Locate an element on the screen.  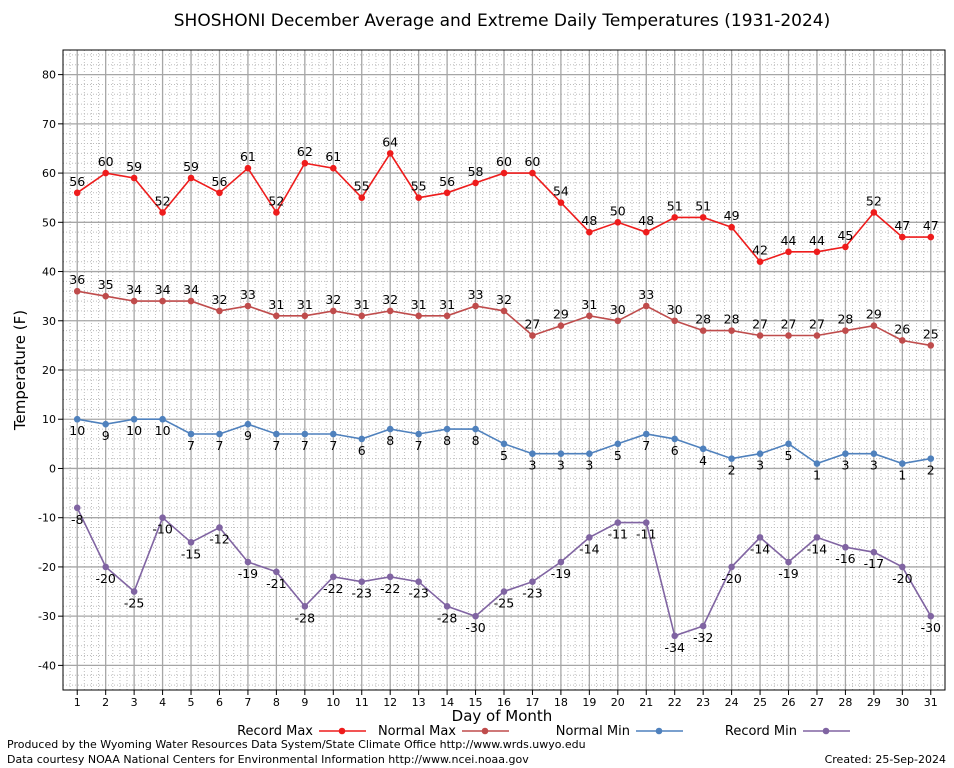
normal-min-value-label: 1 is located at coordinates (902, 475).